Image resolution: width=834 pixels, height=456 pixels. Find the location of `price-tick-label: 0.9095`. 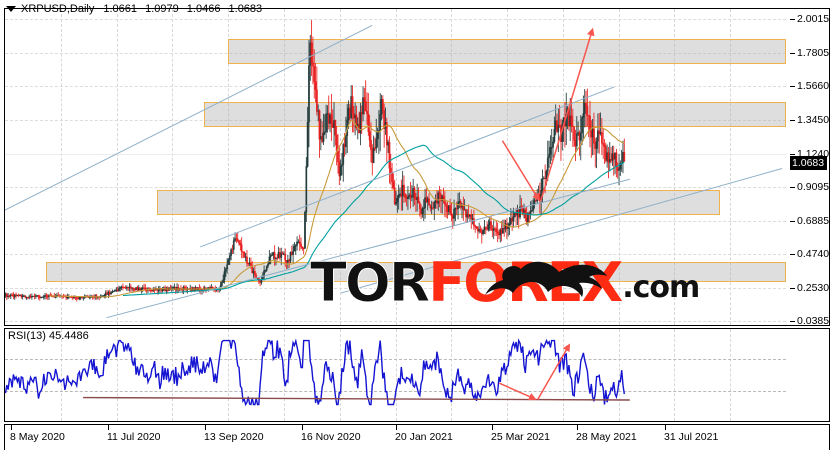

price-tick-label: 0.9095 is located at coordinates (813, 187).